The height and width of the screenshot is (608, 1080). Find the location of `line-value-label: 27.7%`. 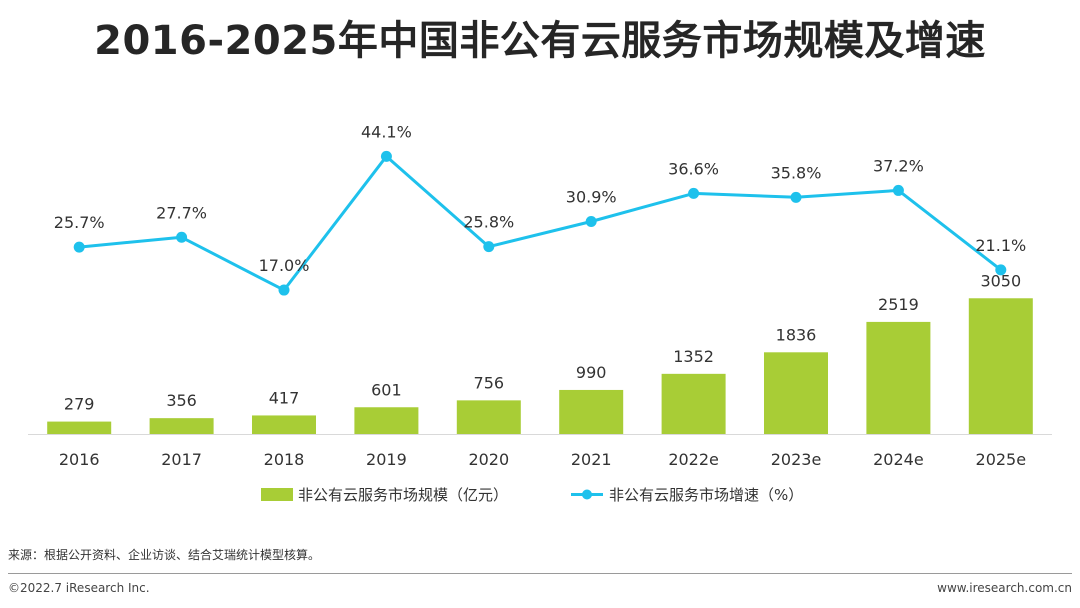

line-value-label: 27.7% is located at coordinates (181, 212).